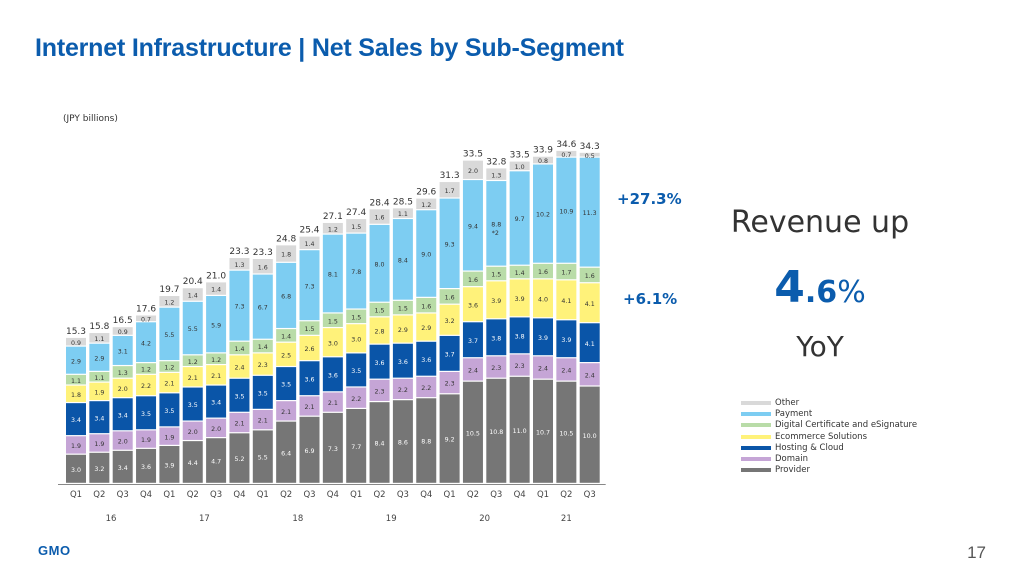 This screenshot has width=1024, height=576. Describe the element at coordinates (566, 519) in the screenshot. I see `year-label: 21` at that location.